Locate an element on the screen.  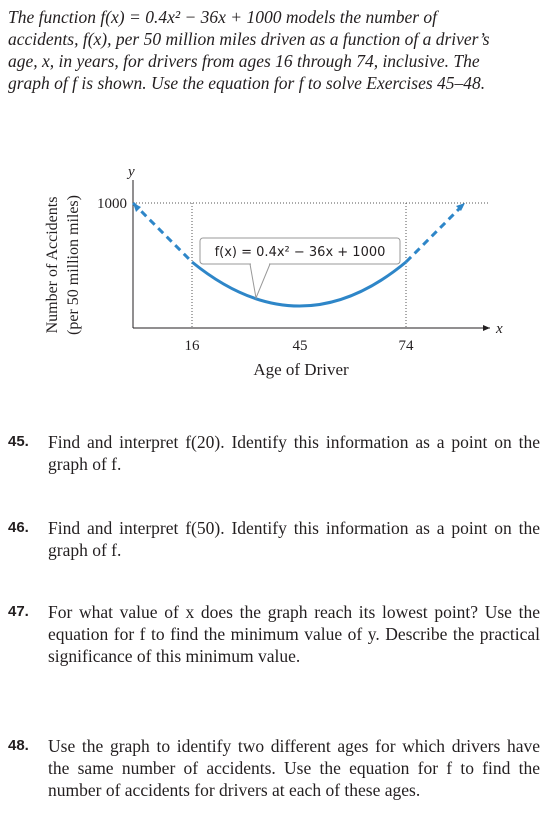
x-tick-label: 74 is located at coordinates (407, 346).